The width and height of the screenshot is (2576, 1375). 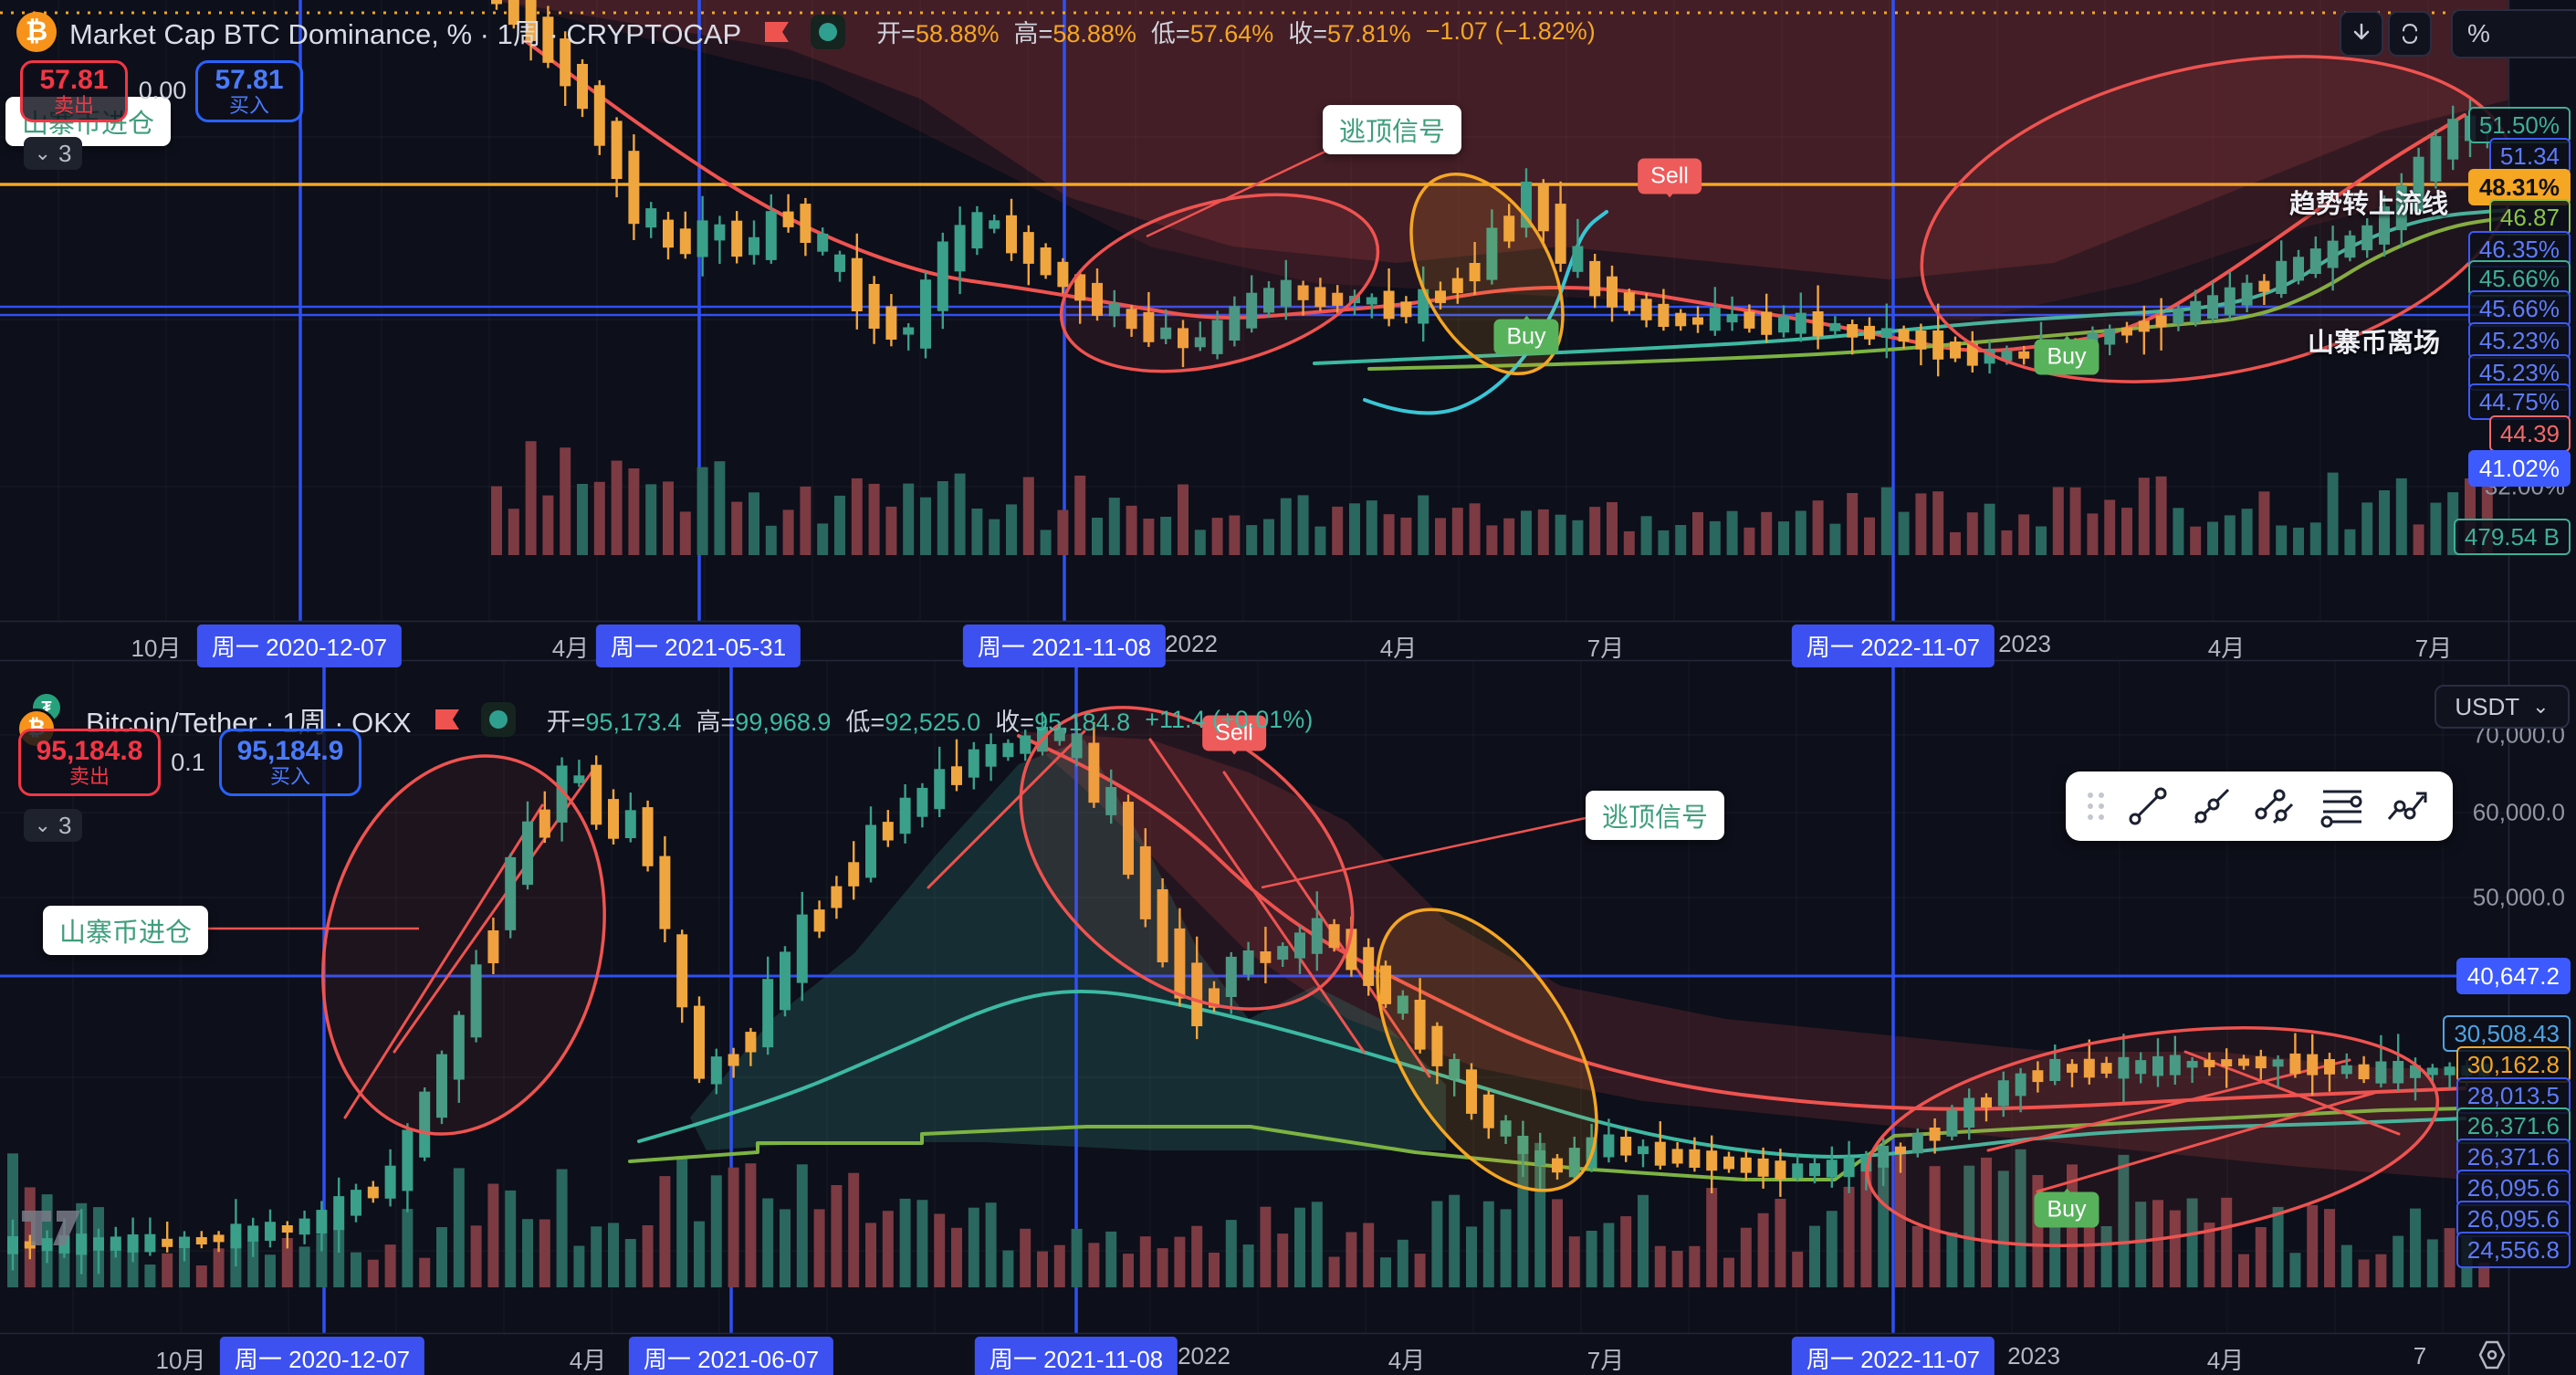 I want to click on buy-quote-button-bottom: 95,184.9 买入, so click(x=290, y=762).